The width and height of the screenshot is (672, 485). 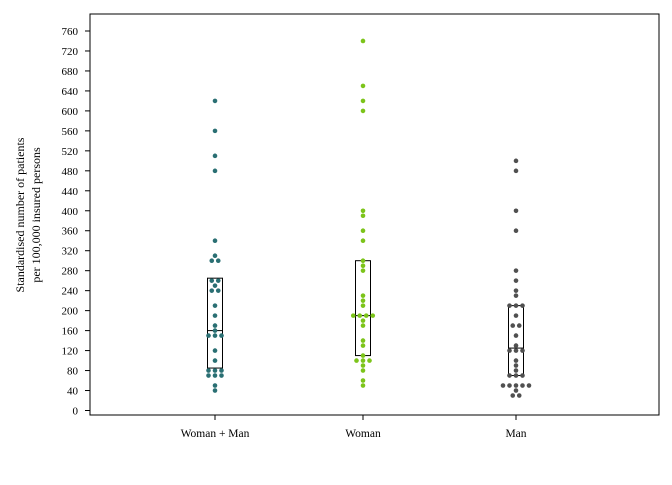 What do you see at coordinates (70, 272) in the screenshot?
I see `y-tick-label: 280` at bounding box center [70, 272].